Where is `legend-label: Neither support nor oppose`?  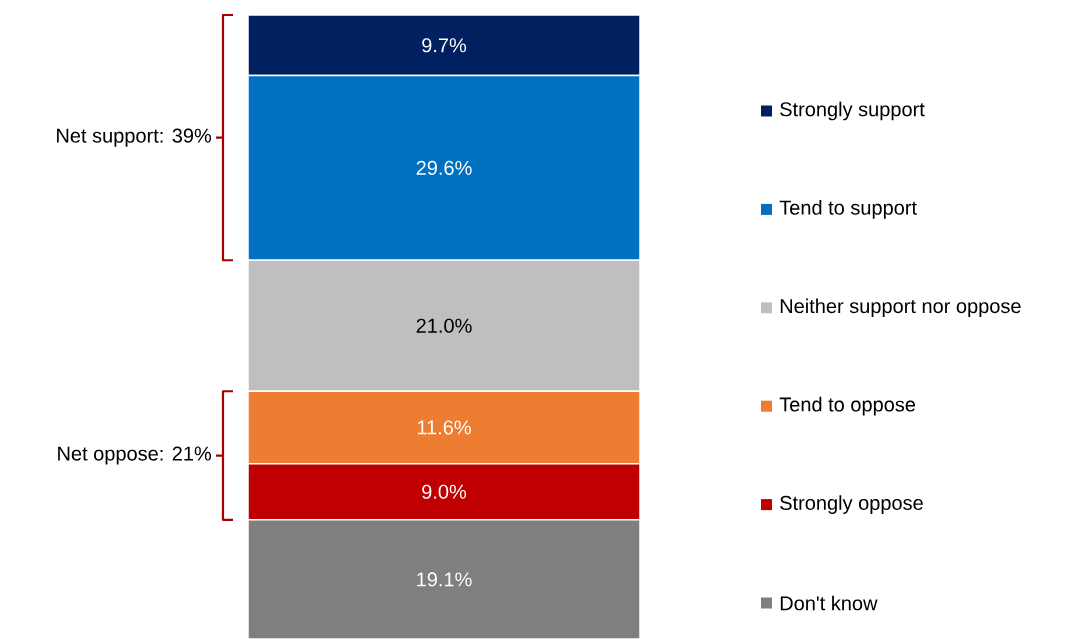 legend-label: Neither support nor oppose is located at coordinates (900, 308).